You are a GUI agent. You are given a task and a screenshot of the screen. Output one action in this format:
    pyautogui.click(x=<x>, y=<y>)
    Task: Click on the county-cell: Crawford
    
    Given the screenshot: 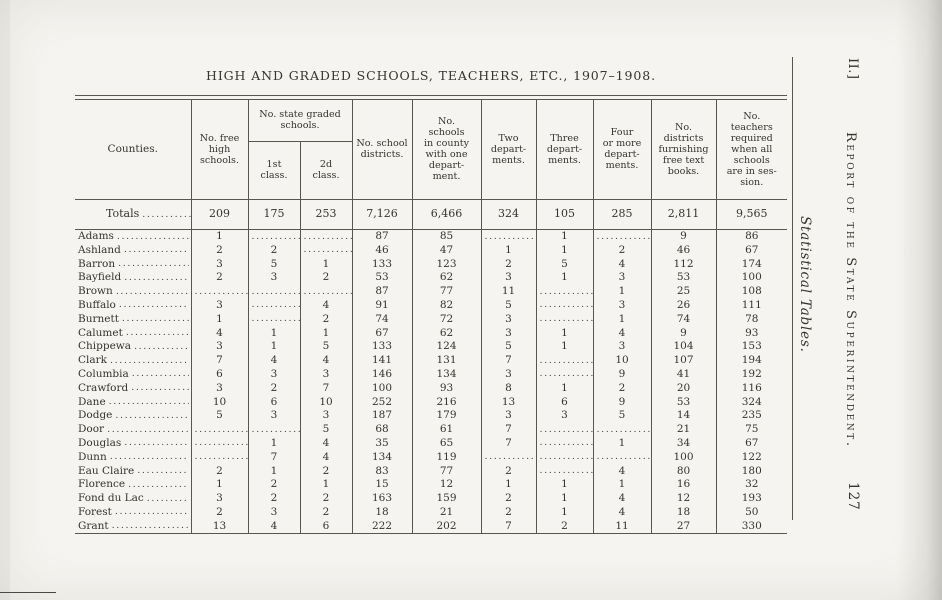 What is the action you would take?
    pyautogui.click(x=133, y=388)
    